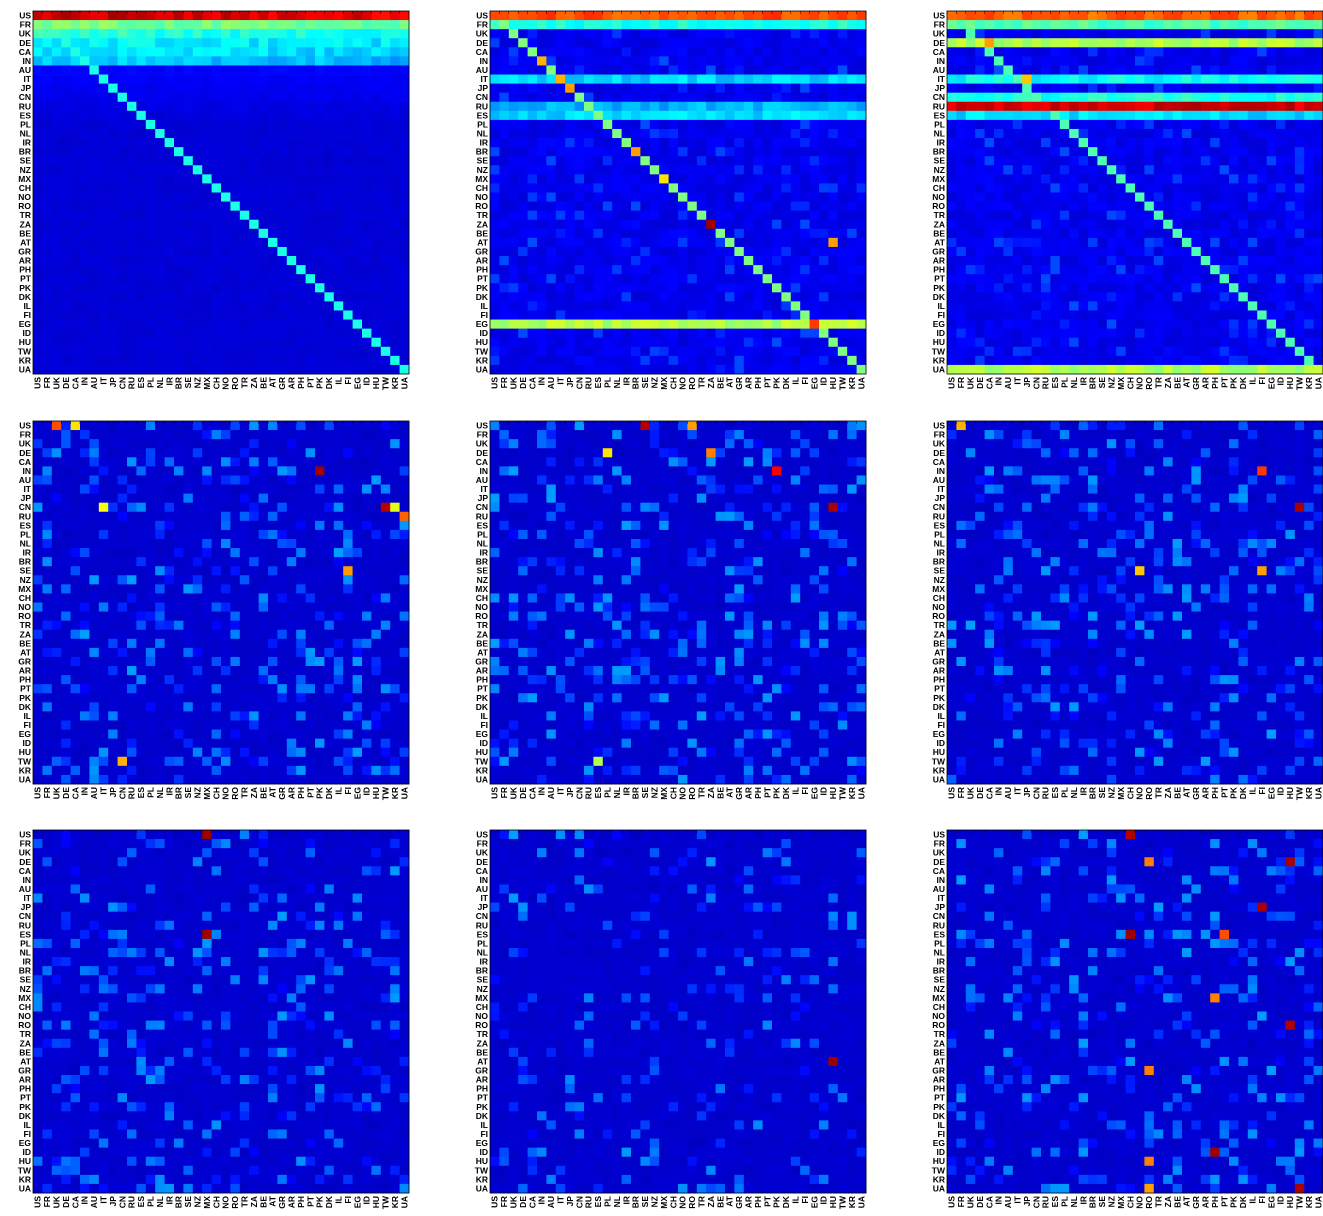 This screenshot has height=1216, width=1323. What do you see at coordinates (720, 383) in the screenshot?
I see `x-tick-label: BE` at bounding box center [720, 383].